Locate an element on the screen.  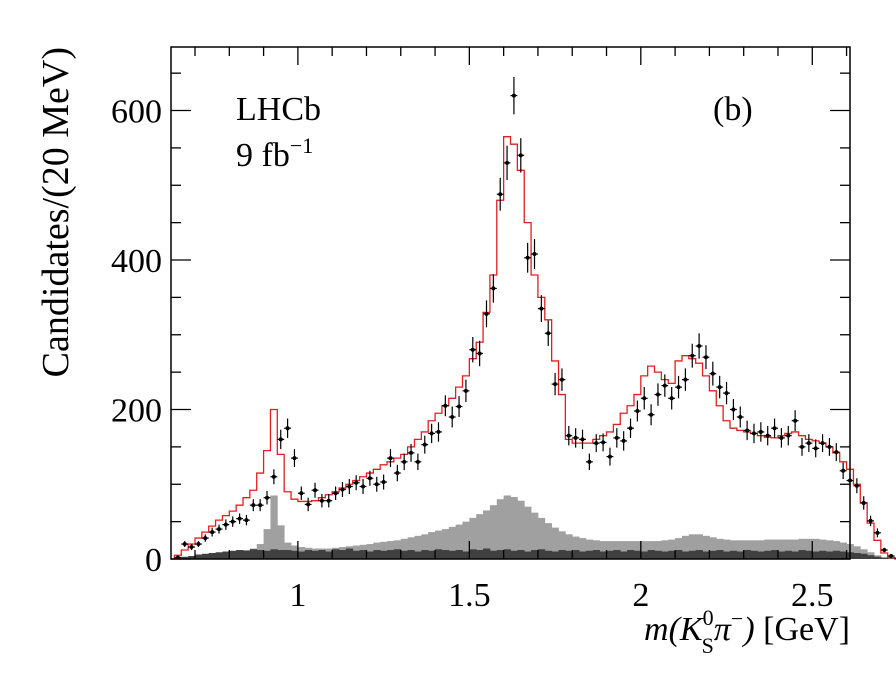
y-axis-label: Candidates/(20 MeV) is located at coordinates (56, 212).